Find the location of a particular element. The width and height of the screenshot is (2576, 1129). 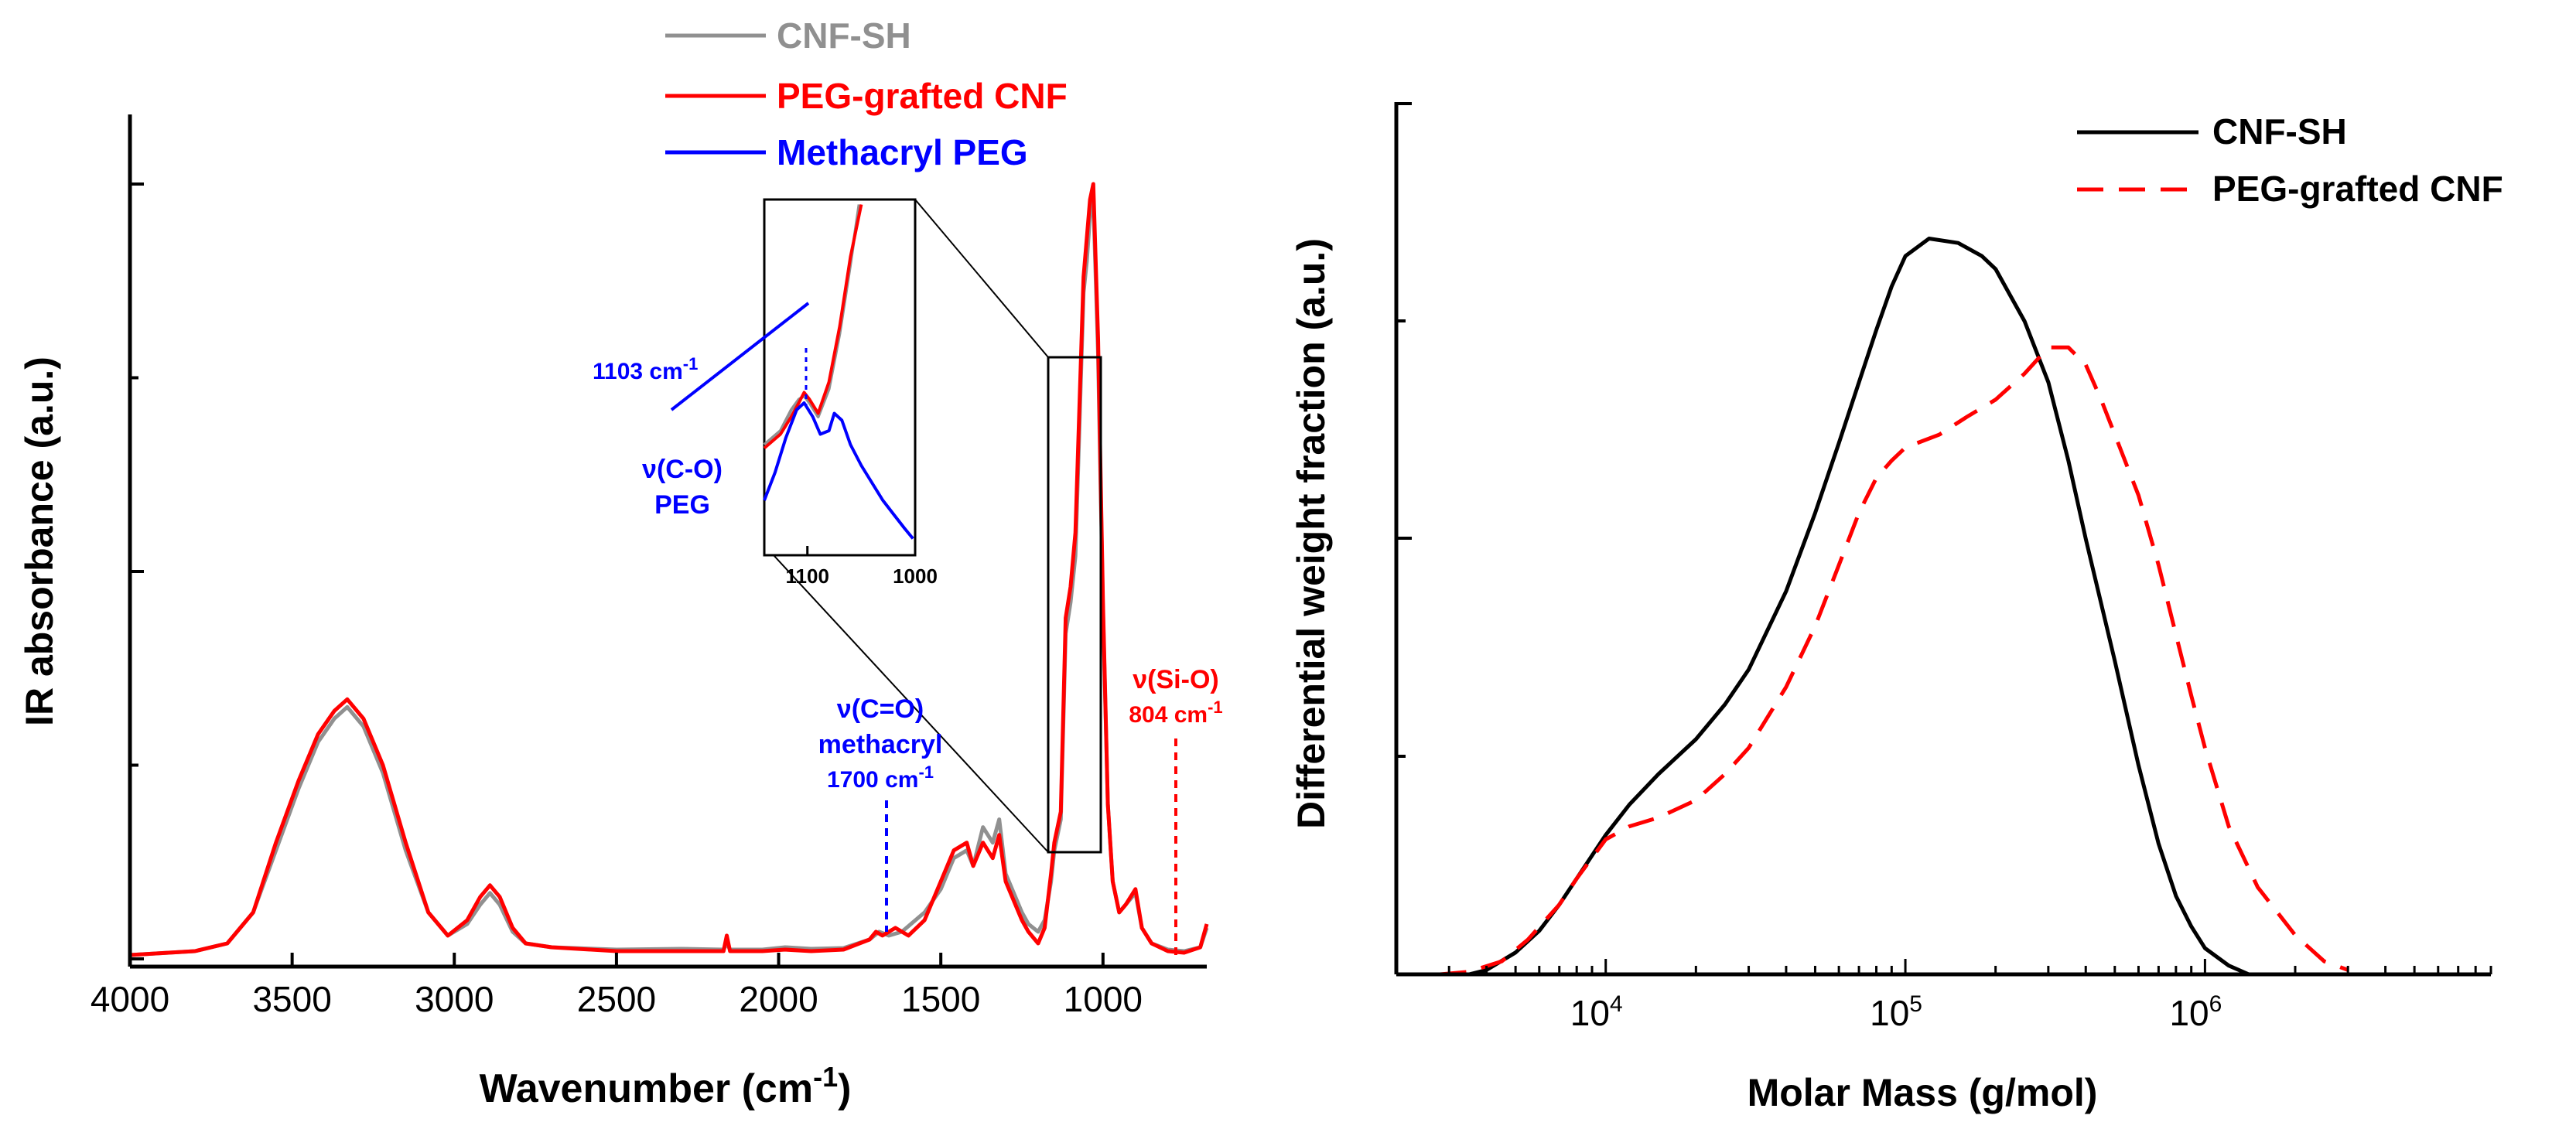

annotation-co-position: 1103 cm-1 is located at coordinates (645, 369).